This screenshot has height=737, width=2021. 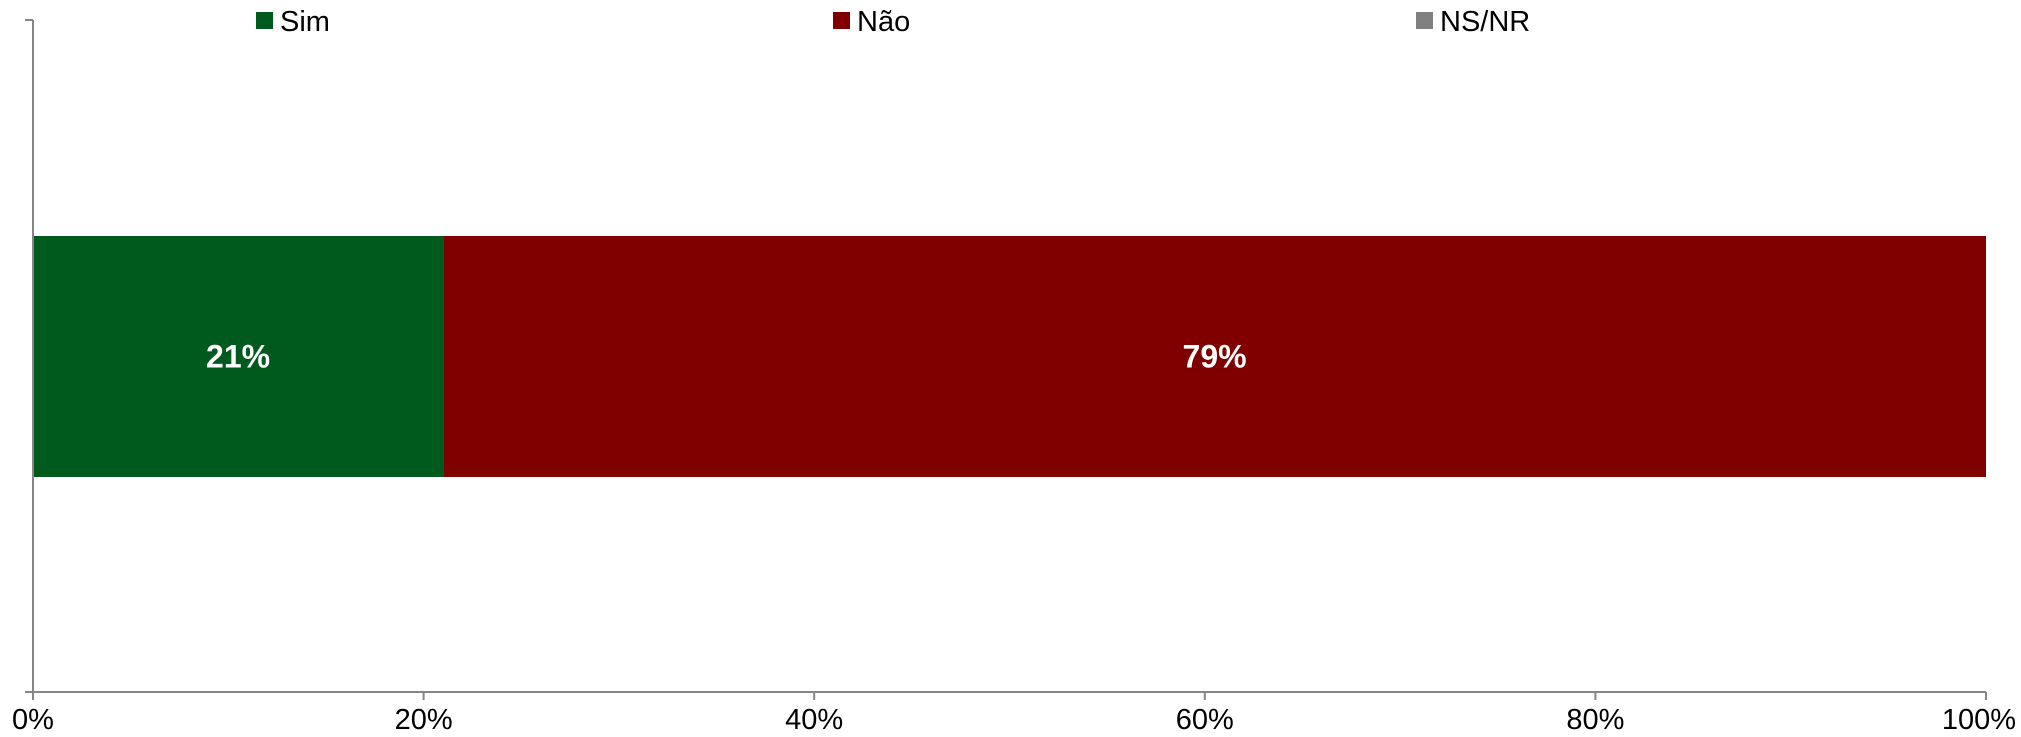 I want to click on x-tick-label: 40%, so click(x=814, y=720).